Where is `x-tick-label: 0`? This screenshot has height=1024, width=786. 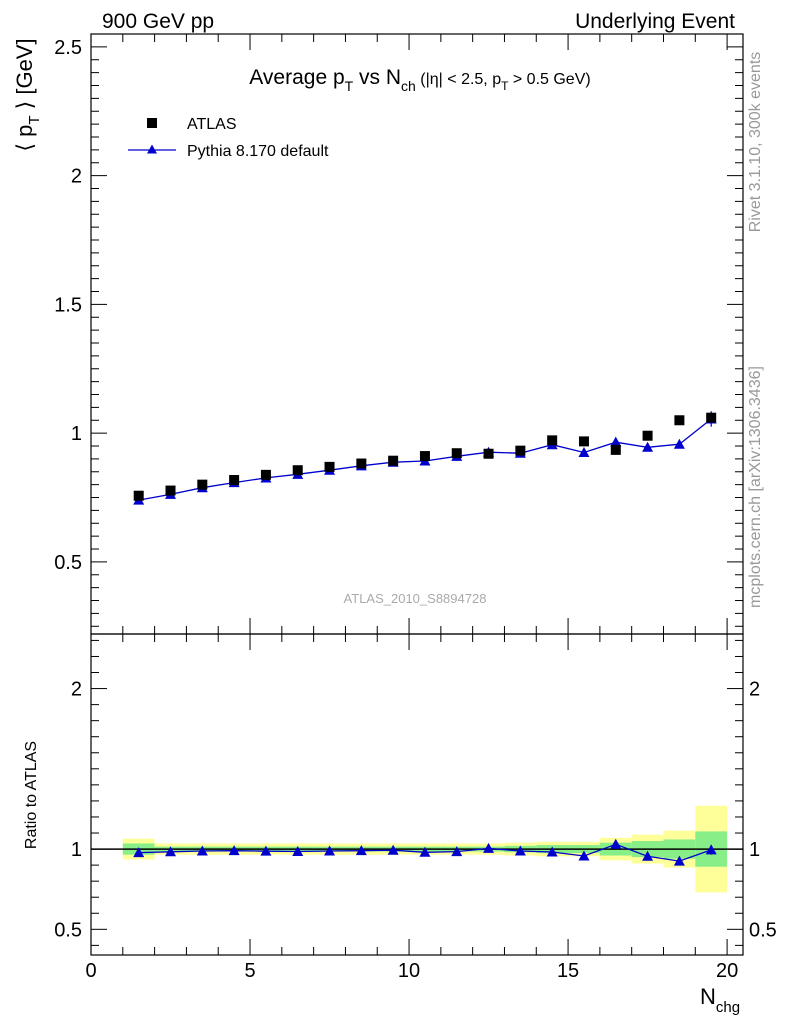 x-tick-label: 0 is located at coordinates (90, 971).